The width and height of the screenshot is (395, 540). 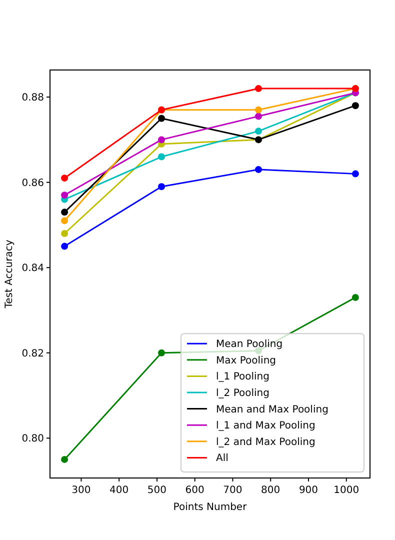 I want to click on x-tick-label: 600, so click(x=194, y=490).